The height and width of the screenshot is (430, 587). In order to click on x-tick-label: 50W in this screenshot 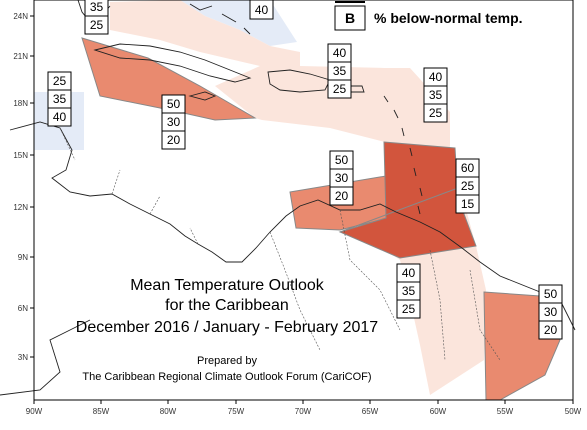, I will do `click(573, 411)`.